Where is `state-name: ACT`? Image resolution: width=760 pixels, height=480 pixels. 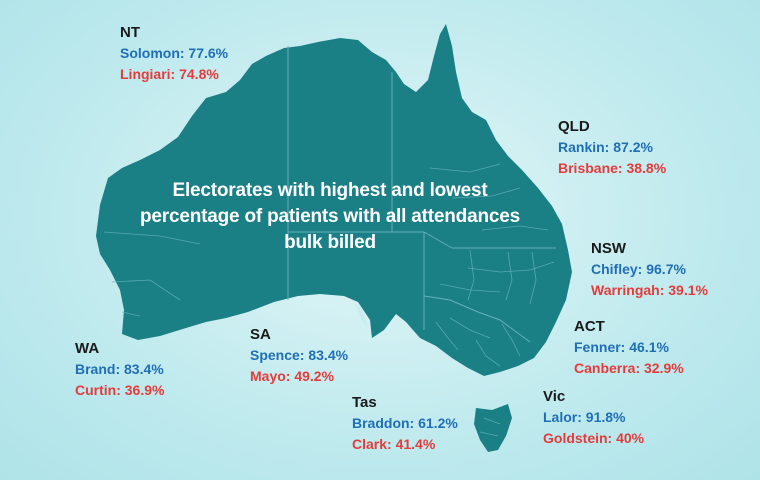
state-name: ACT is located at coordinates (589, 326).